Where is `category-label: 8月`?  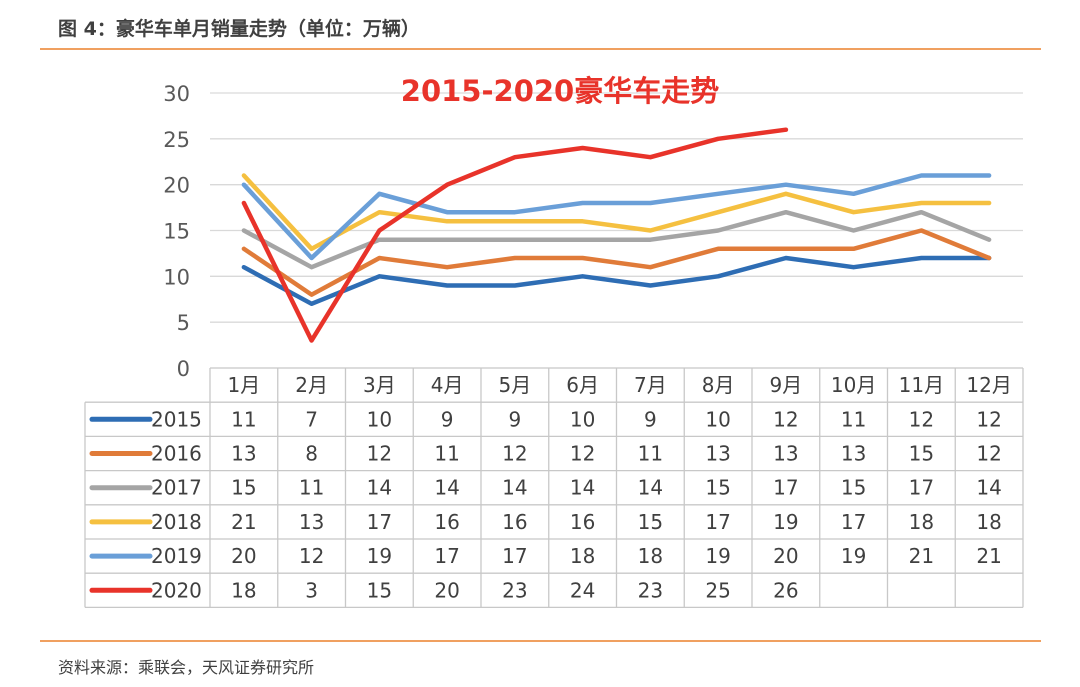 category-label: 8月 is located at coordinates (718, 385).